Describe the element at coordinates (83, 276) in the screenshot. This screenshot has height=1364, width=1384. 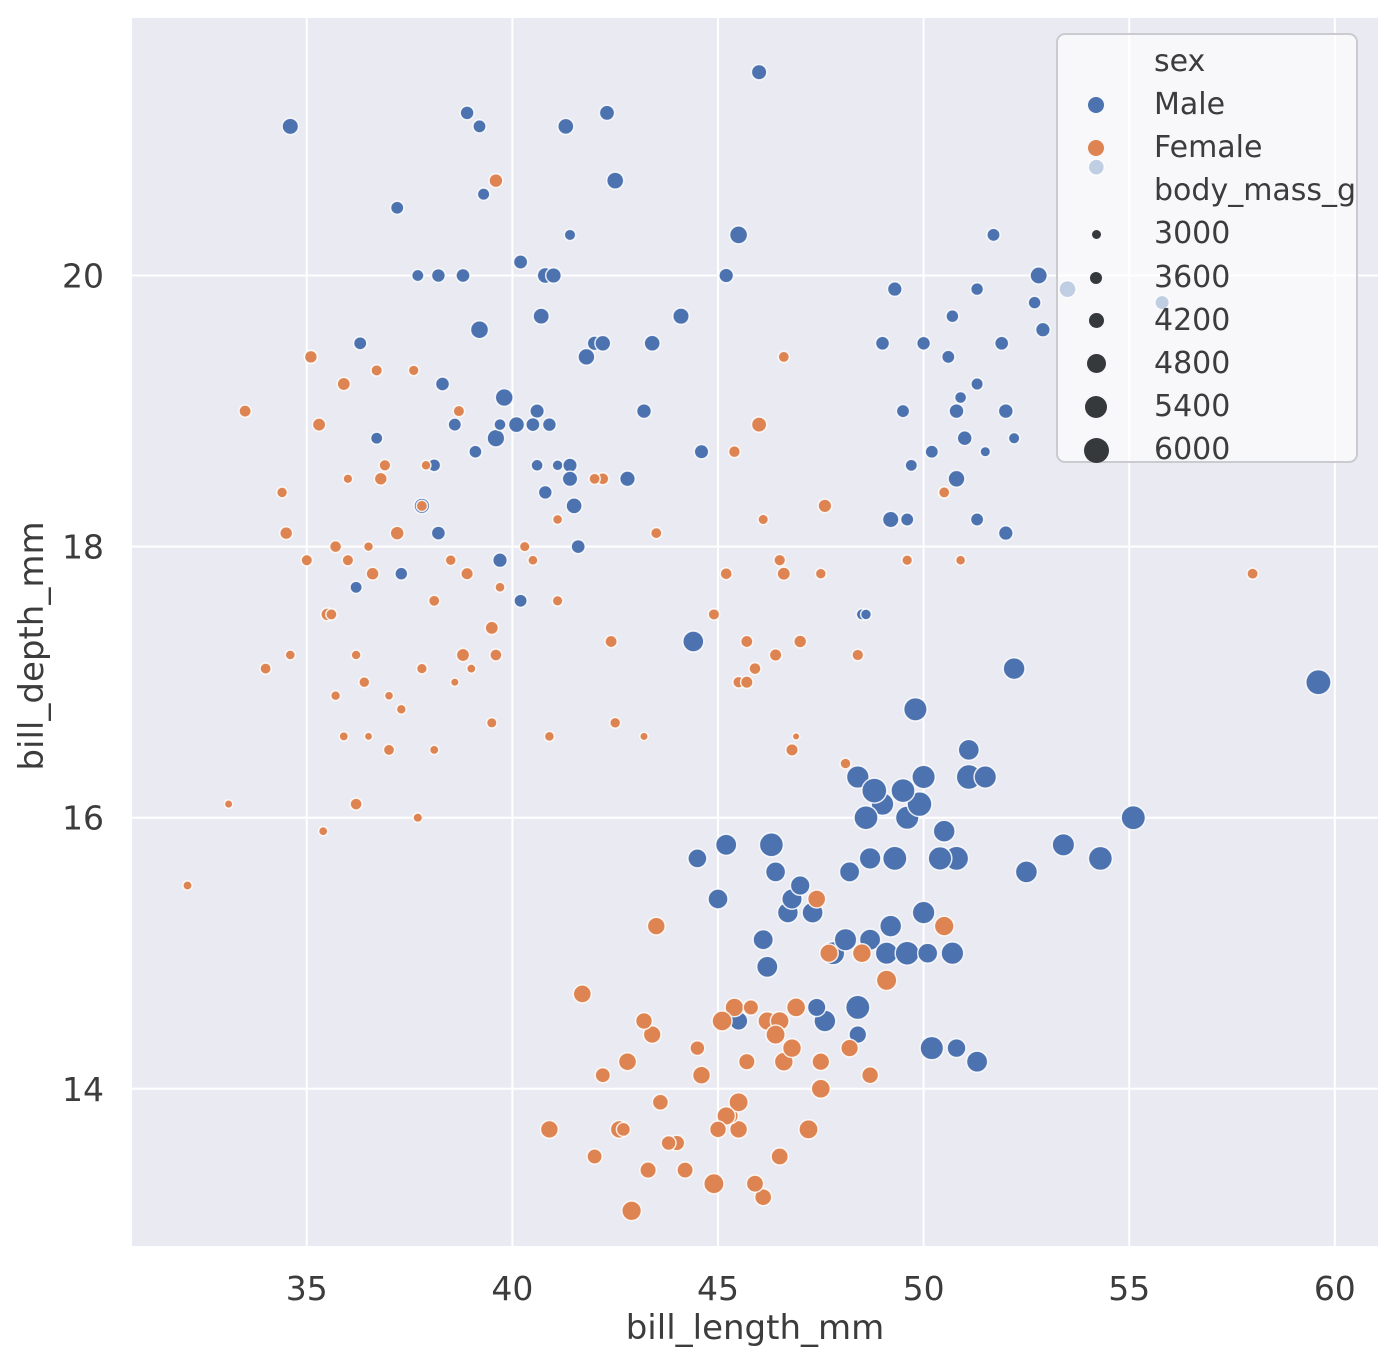
I see `y-tick-label: 20` at that location.